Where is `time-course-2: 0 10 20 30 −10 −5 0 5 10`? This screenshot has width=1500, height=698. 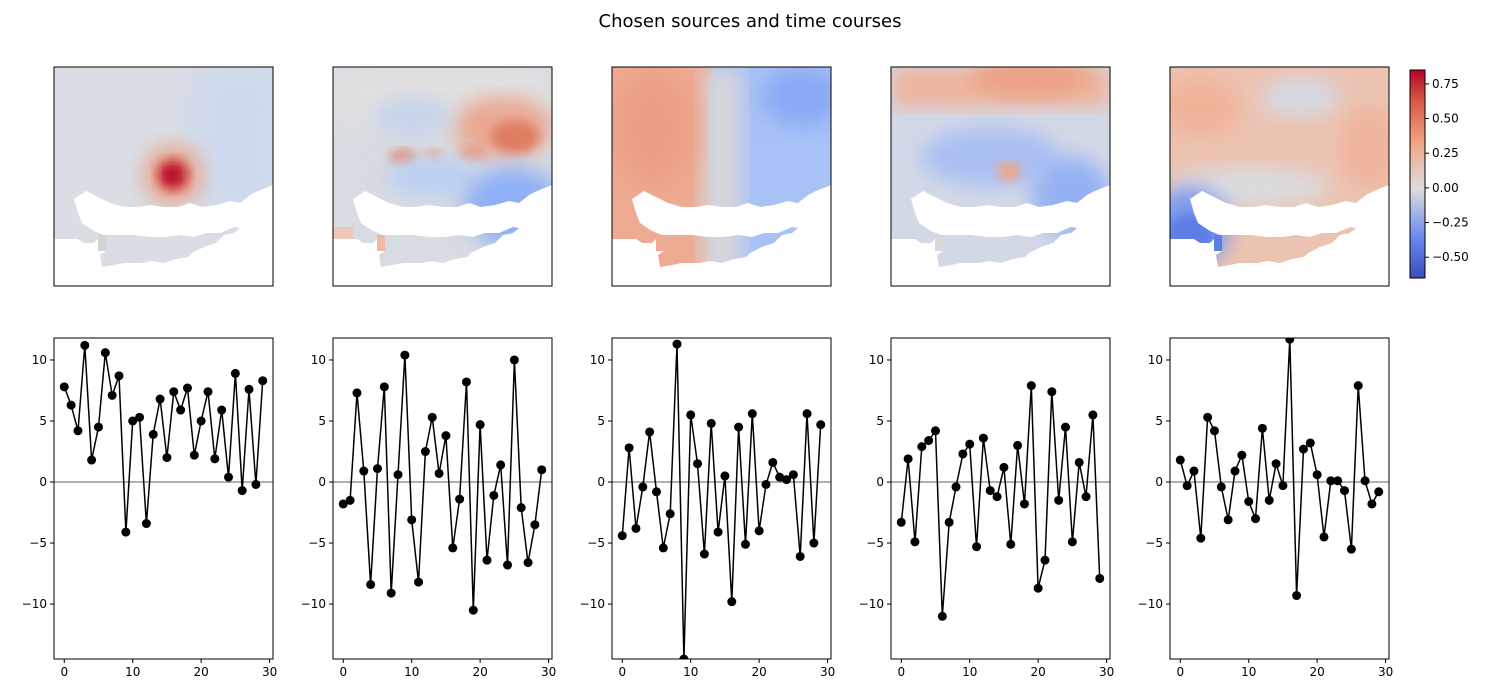 time-course-2: 0 10 20 30 −10 −5 0 5 10 is located at coordinates (428, 508).